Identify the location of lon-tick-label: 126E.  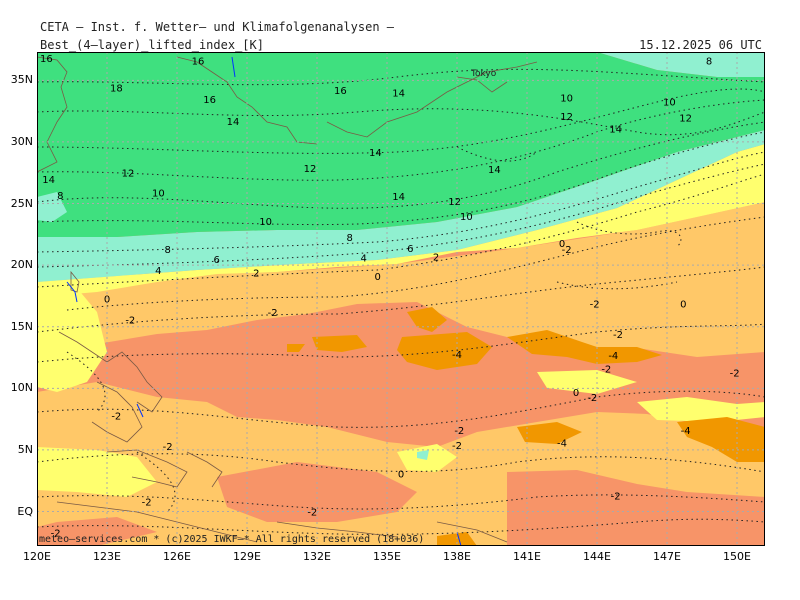
(177, 556).